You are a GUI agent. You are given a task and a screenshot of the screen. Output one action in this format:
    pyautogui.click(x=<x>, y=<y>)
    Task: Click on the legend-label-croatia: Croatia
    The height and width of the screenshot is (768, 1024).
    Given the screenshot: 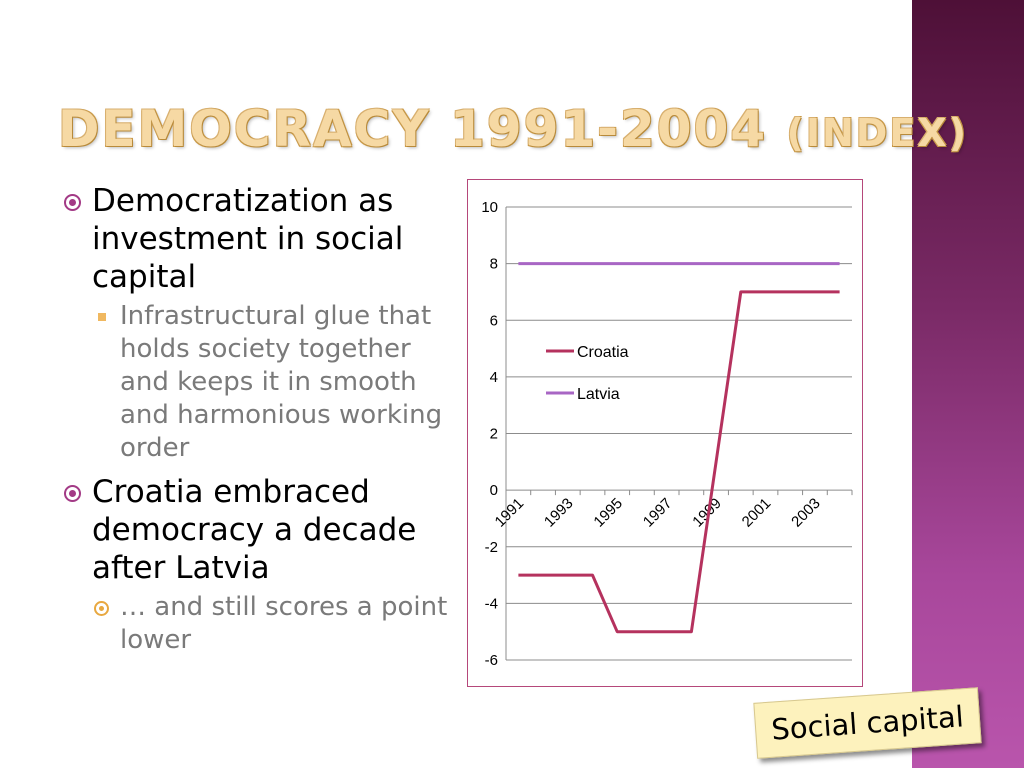 What is the action you would take?
    pyautogui.click(x=603, y=352)
    